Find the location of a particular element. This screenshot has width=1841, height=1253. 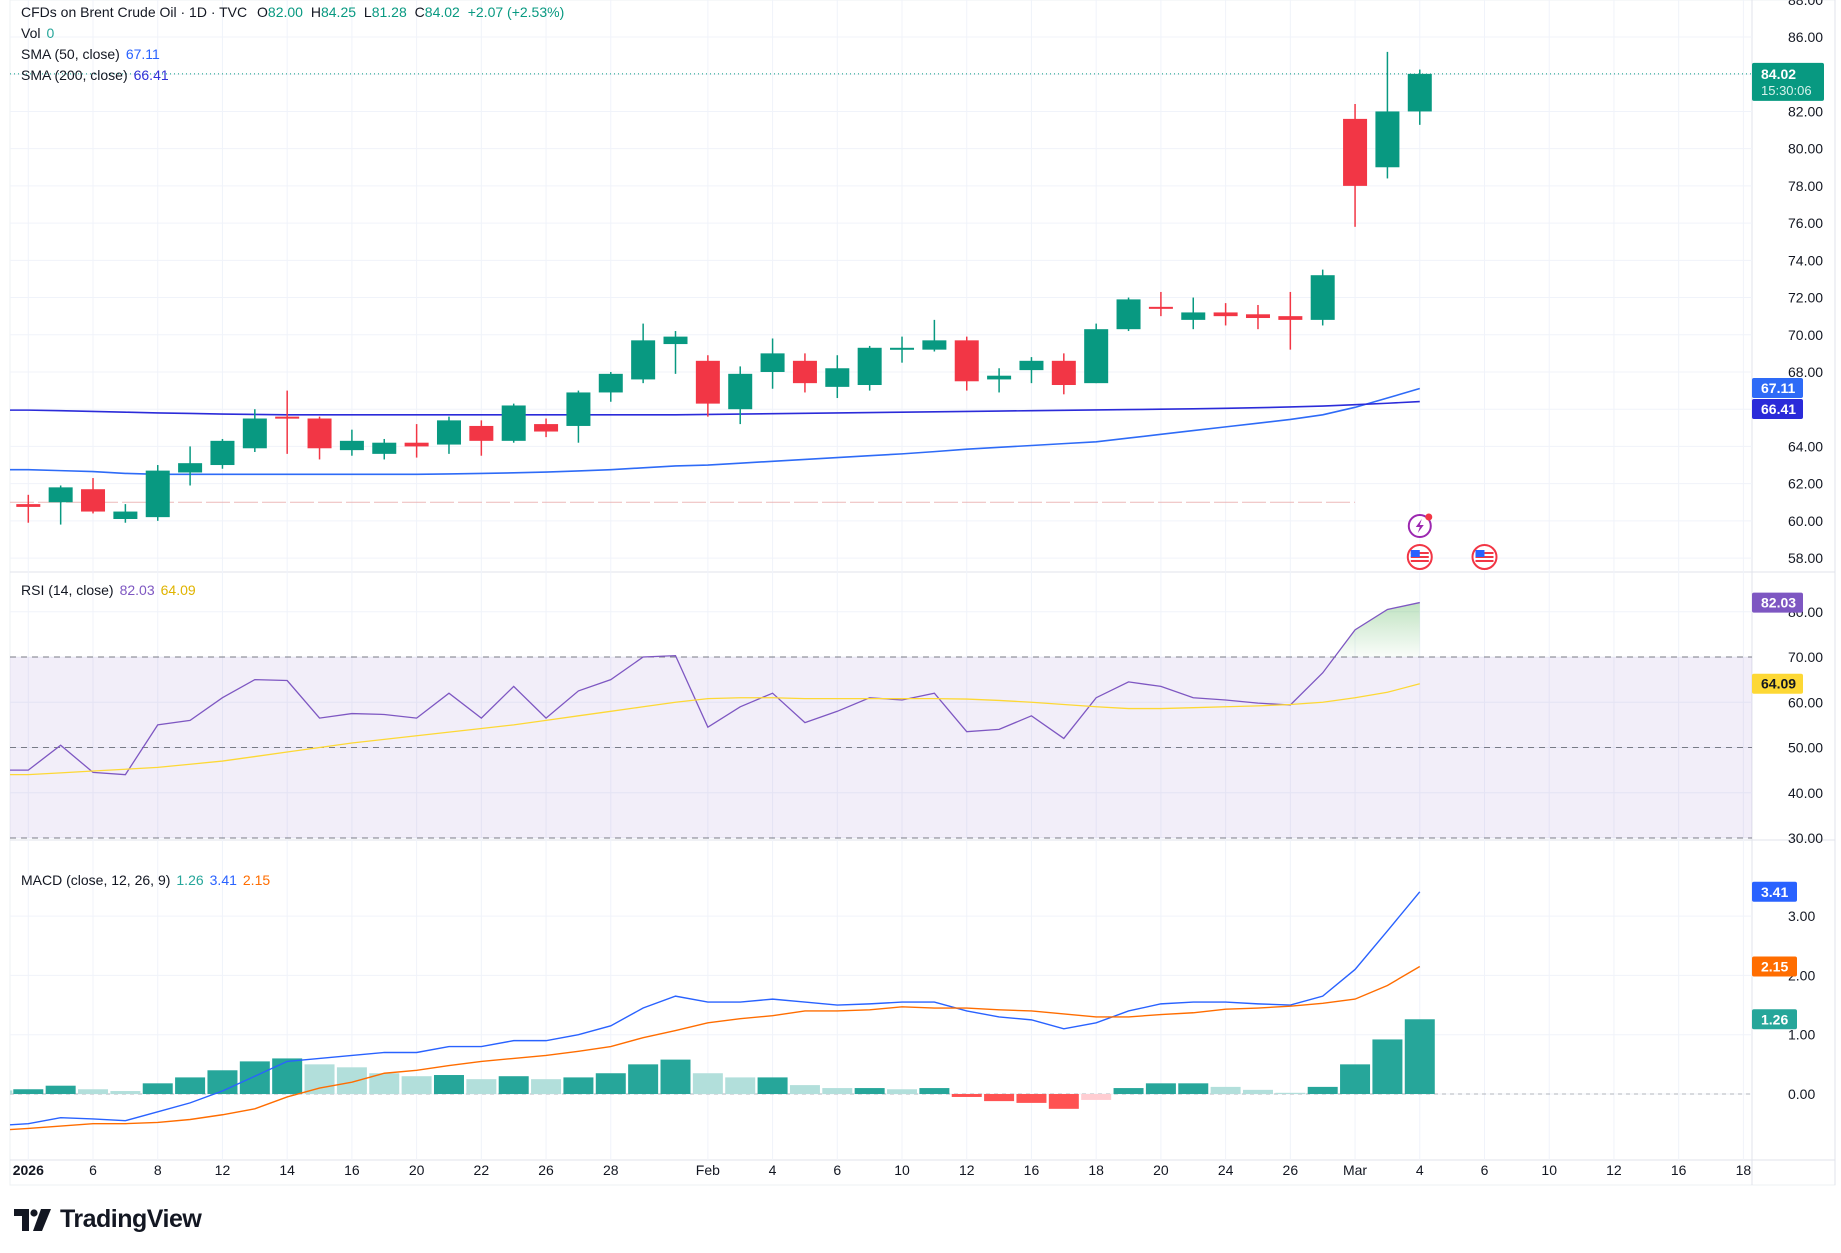

sma50-legend-row: SMA (50, close) 67.11 is located at coordinates (90, 54).